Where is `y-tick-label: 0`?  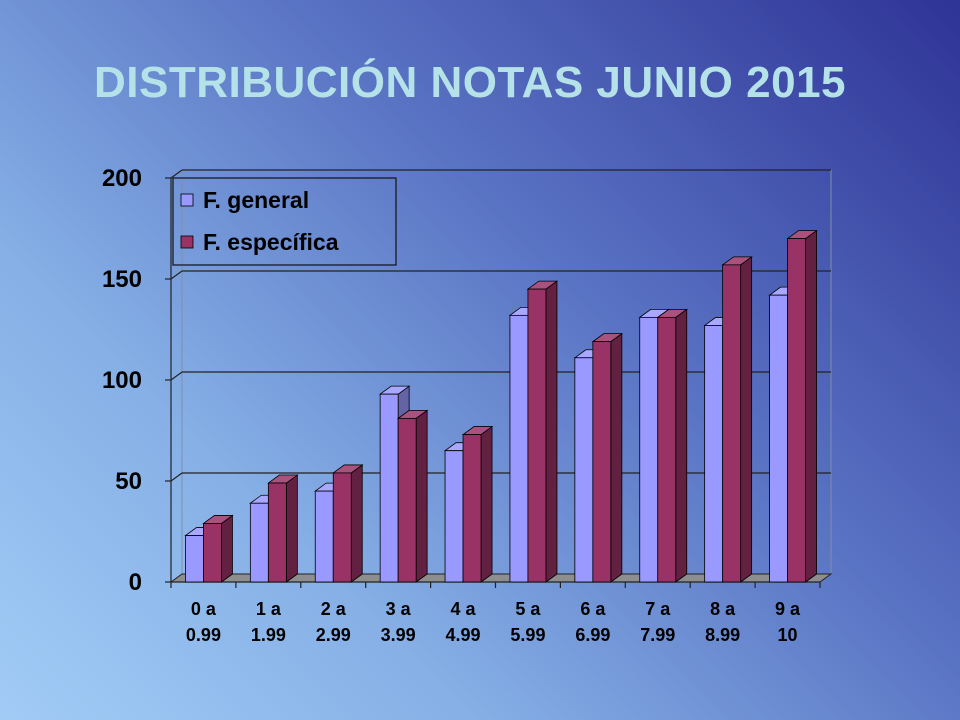
y-tick-label: 0 is located at coordinates (135, 582).